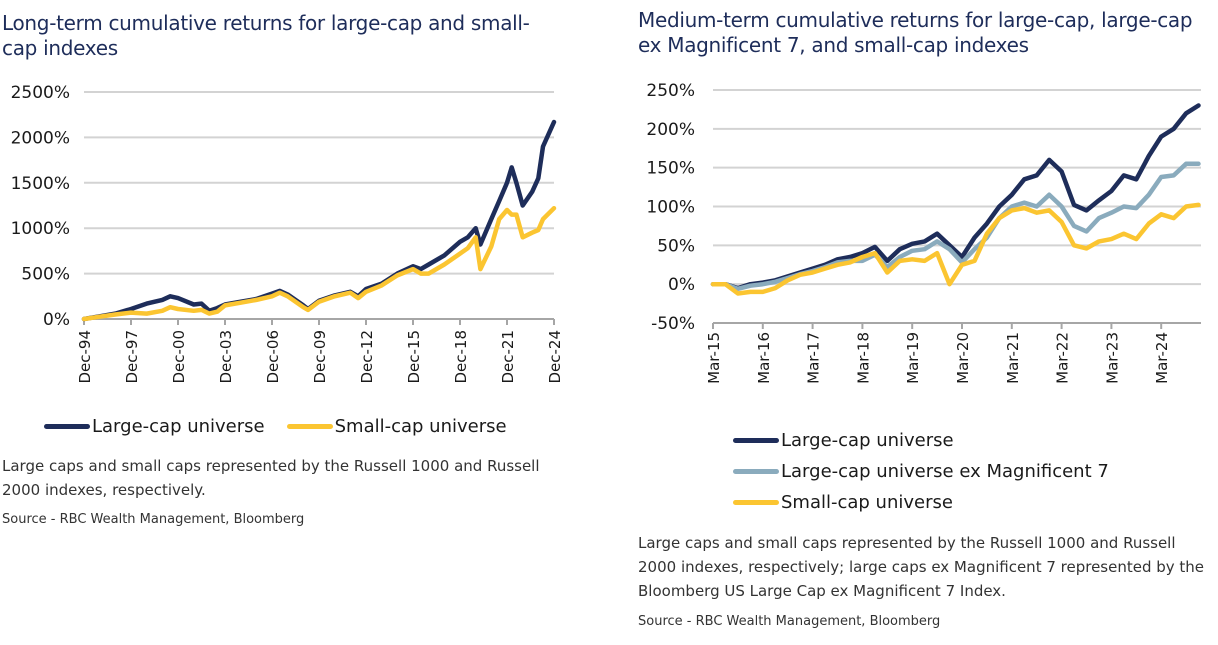  I want to click on x-tick-label: Mar-24, so click(1162, 358).